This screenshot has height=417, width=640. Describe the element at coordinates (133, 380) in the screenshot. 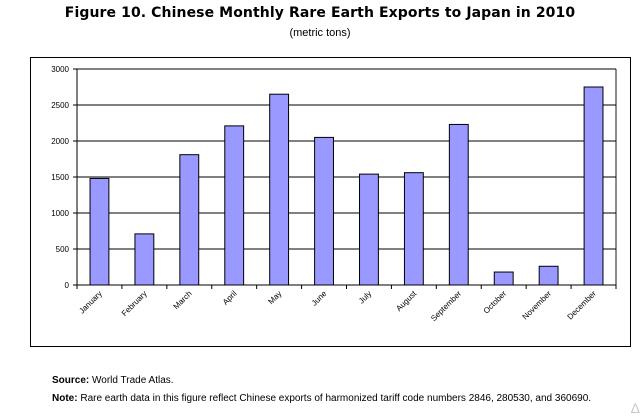

I see `source-text: World Trade Atlas.` at that location.